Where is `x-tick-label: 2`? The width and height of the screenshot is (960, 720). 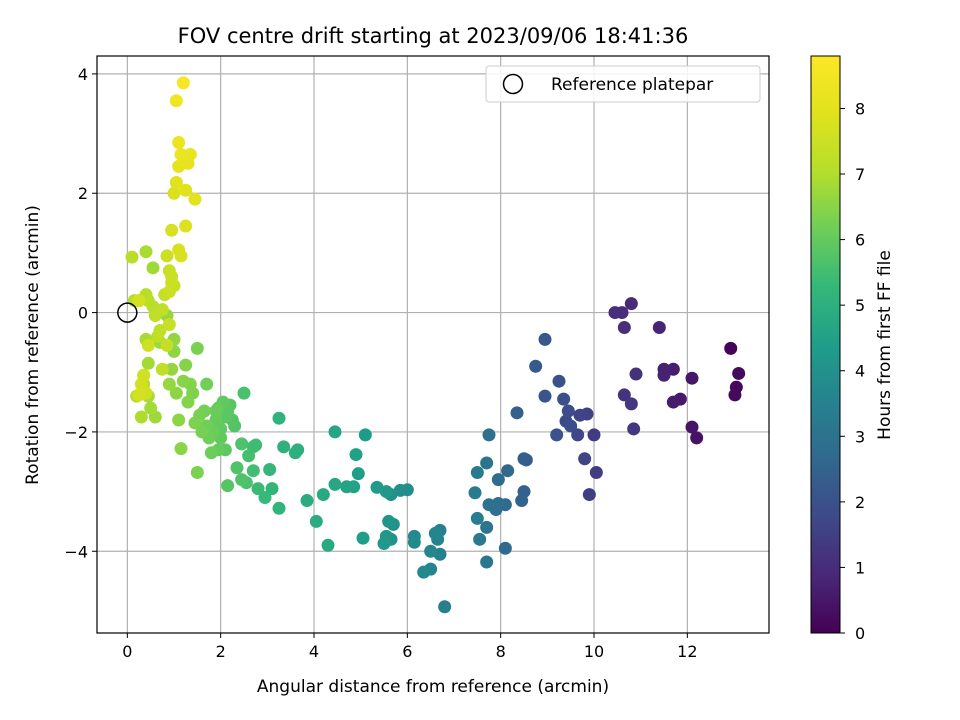
x-tick-label: 2 is located at coordinates (221, 651).